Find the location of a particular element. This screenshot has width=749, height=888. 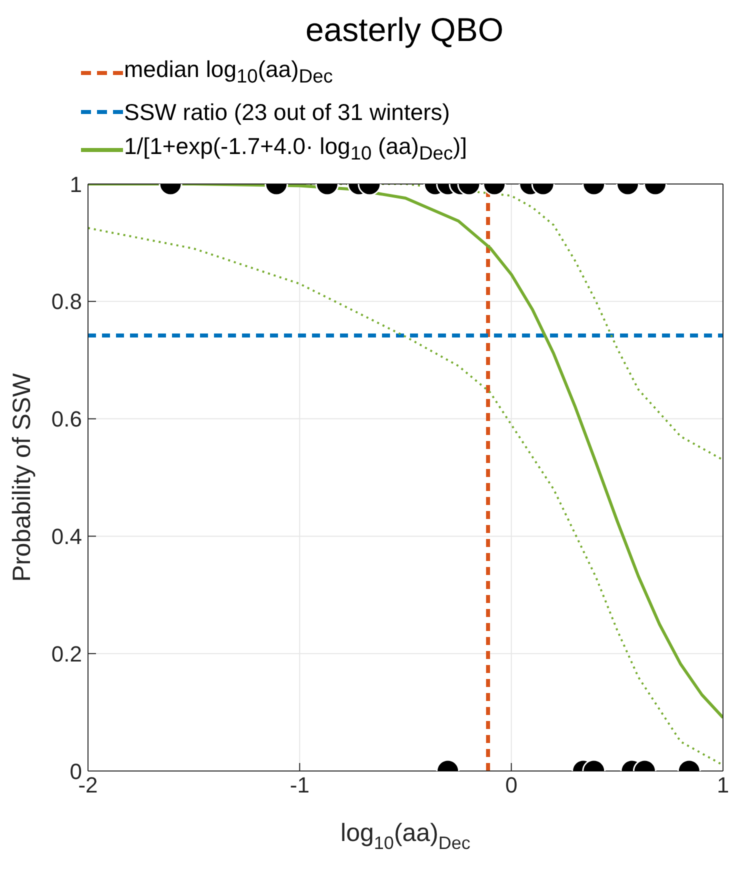

y-axis-title: Probability of SSW is located at coordinates (22, 477).